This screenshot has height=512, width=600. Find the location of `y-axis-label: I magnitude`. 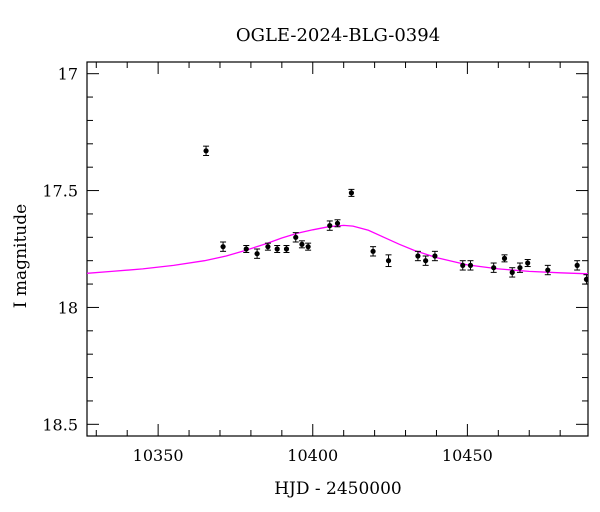

y-axis-label: I magnitude is located at coordinates (21, 256).